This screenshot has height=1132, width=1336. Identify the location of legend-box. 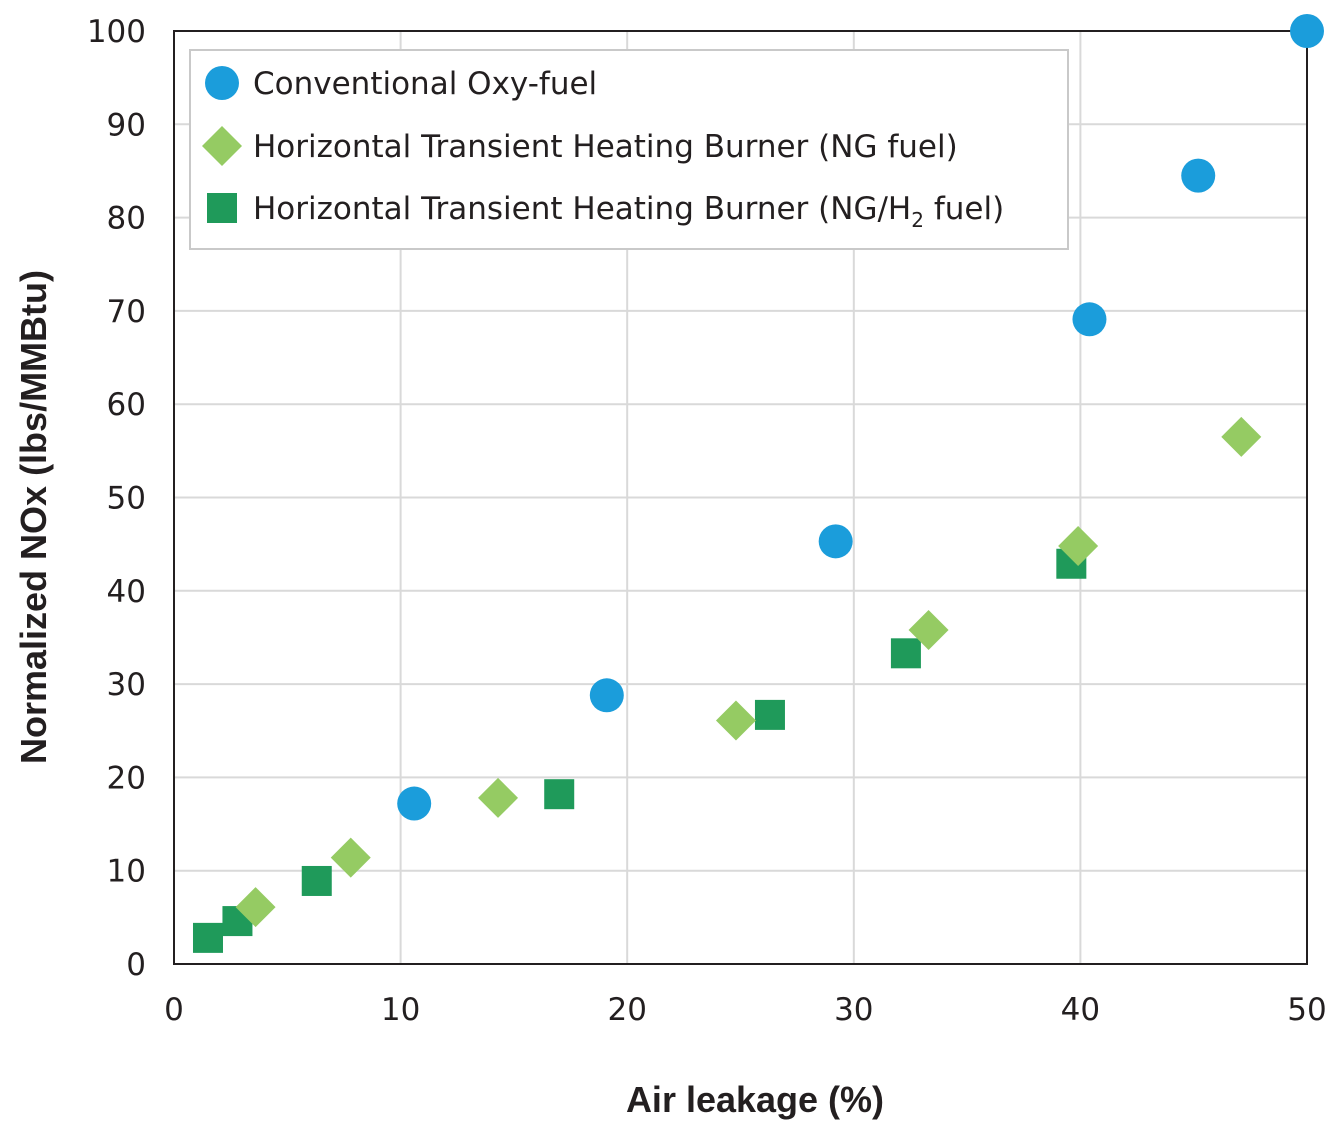
(629, 149).